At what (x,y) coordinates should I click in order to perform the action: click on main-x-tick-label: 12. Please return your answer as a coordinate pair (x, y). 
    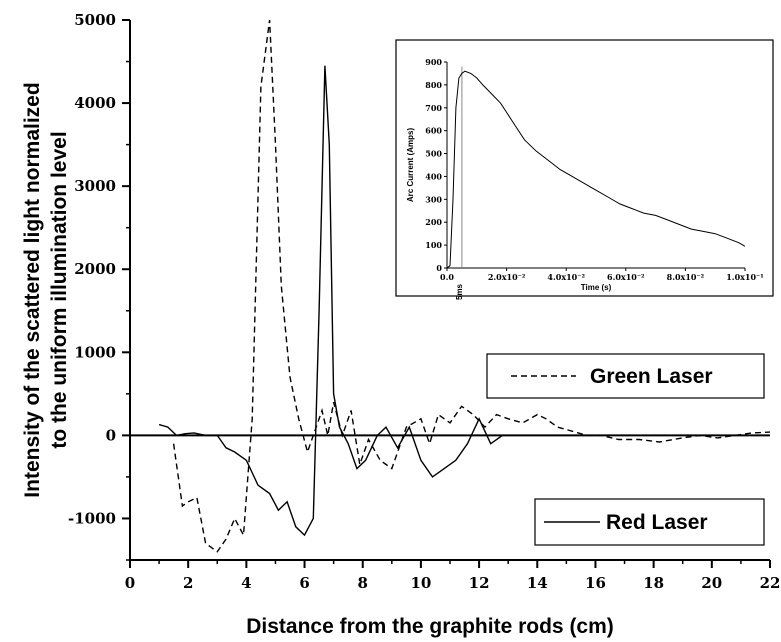
    Looking at the image, I should click on (479, 583).